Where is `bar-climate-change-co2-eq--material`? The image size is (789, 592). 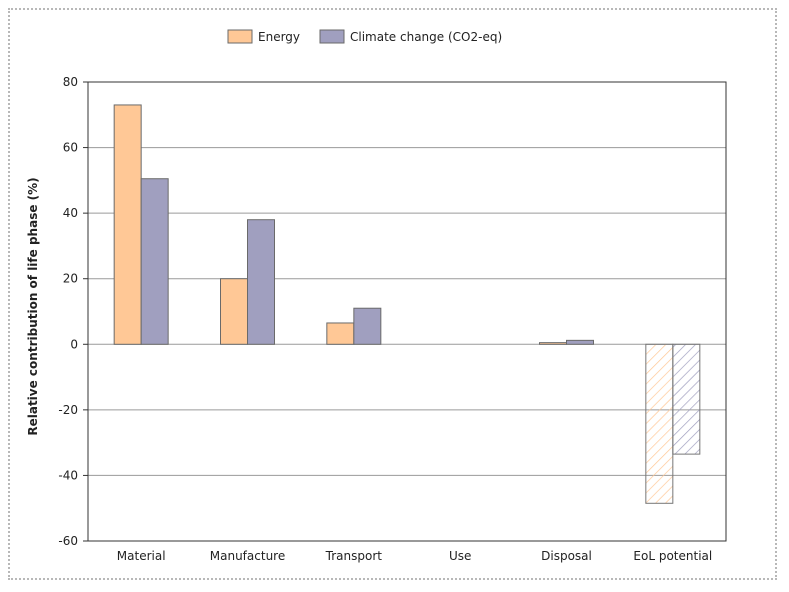
bar-climate-change-co2-eq--material is located at coordinates (154, 261).